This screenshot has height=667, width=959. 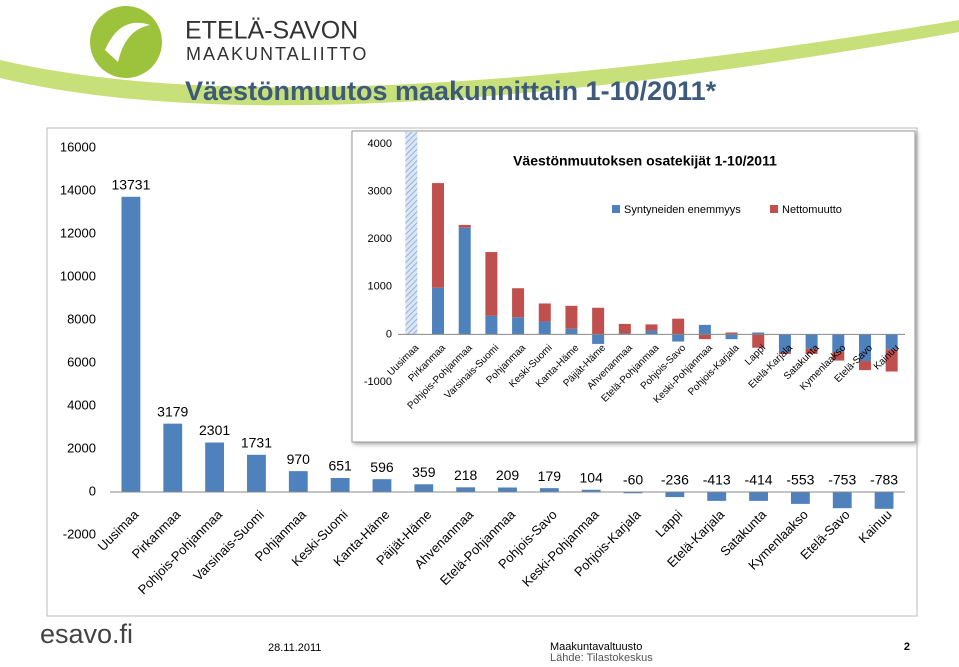 What do you see at coordinates (682, 210) in the screenshot?
I see `legend-label: Syntyneiden enemmyys` at bounding box center [682, 210].